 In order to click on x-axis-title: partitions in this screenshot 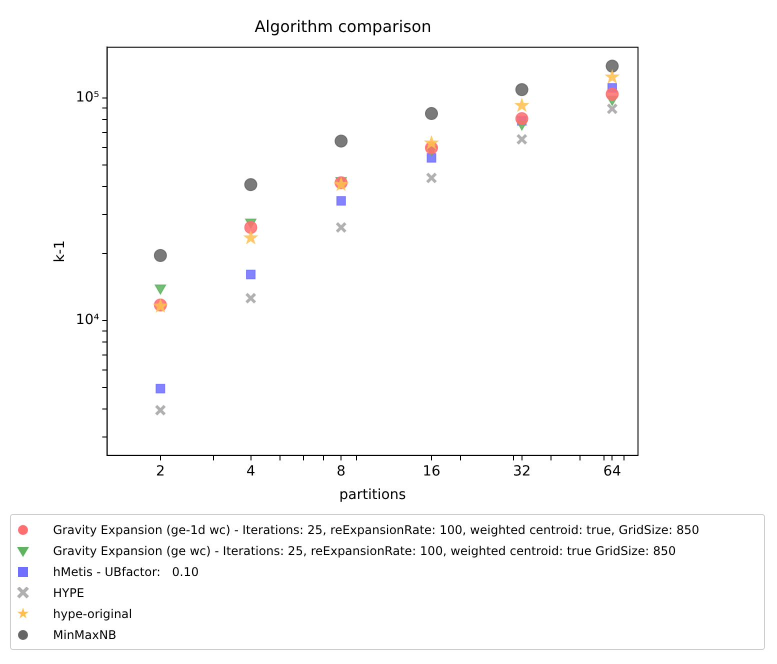, I will do `click(372, 495)`.